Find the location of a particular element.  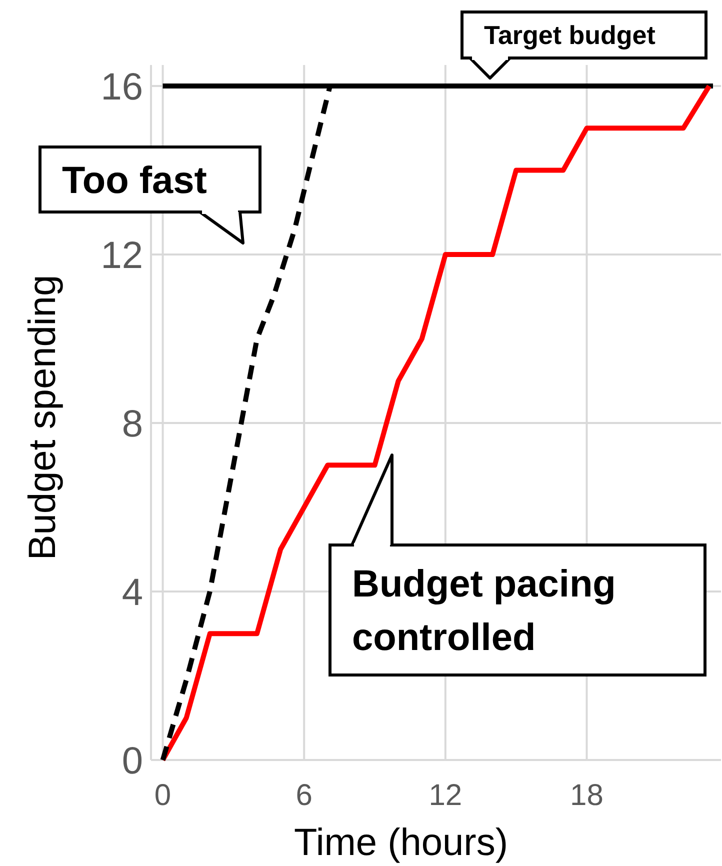

x-tick-label: 6 is located at coordinates (304, 795).